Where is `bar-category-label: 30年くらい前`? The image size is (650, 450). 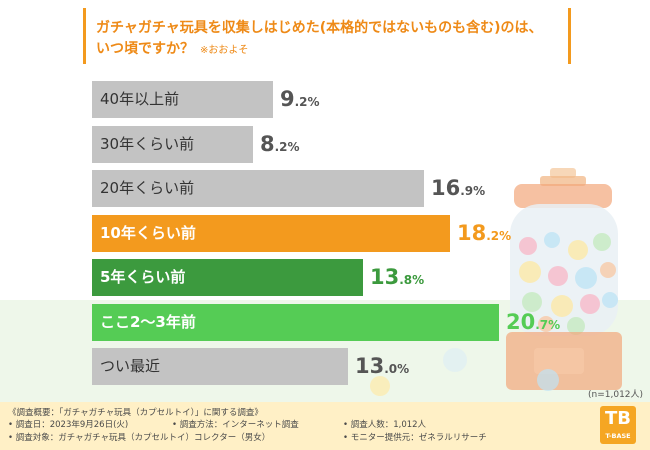
bar-category-label: 30年くらい前 is located at coordinates (147, 144).